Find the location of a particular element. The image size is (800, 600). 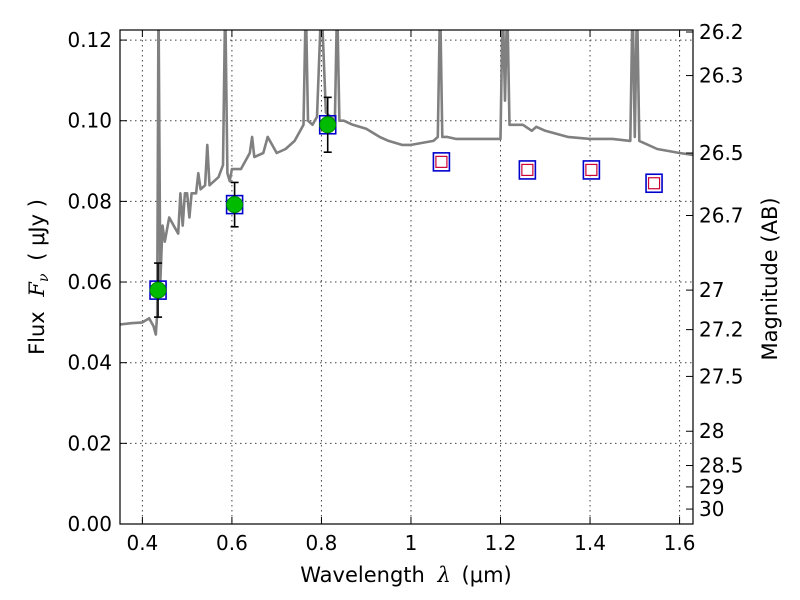

y-tick-label: 0.04 is located at coordinates (89, 363).